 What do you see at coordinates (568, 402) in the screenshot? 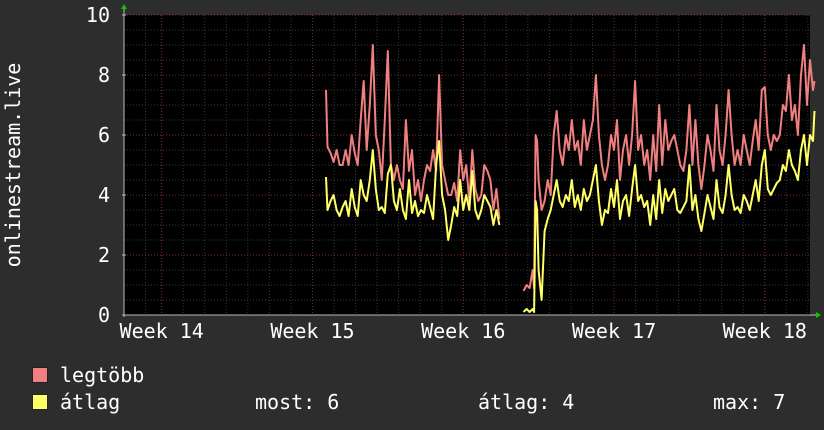
I see `stat-atlag-value: 4` at bounding box center [568, 402].